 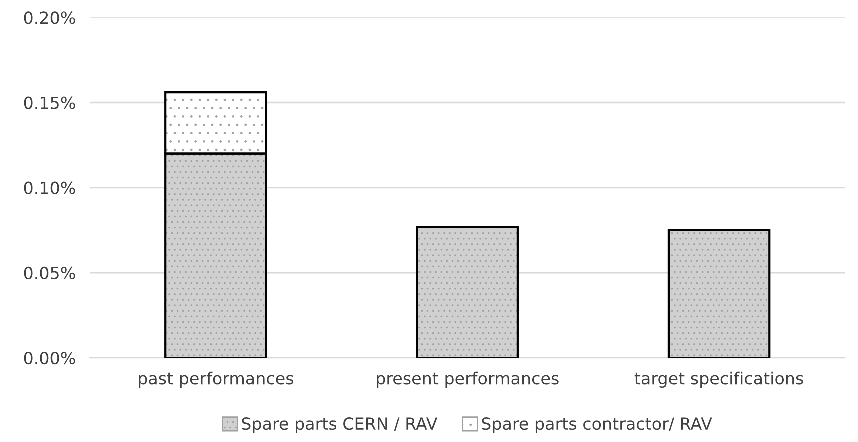 I want to click on x-tick-label: past performances, so click(x=216, y=380).